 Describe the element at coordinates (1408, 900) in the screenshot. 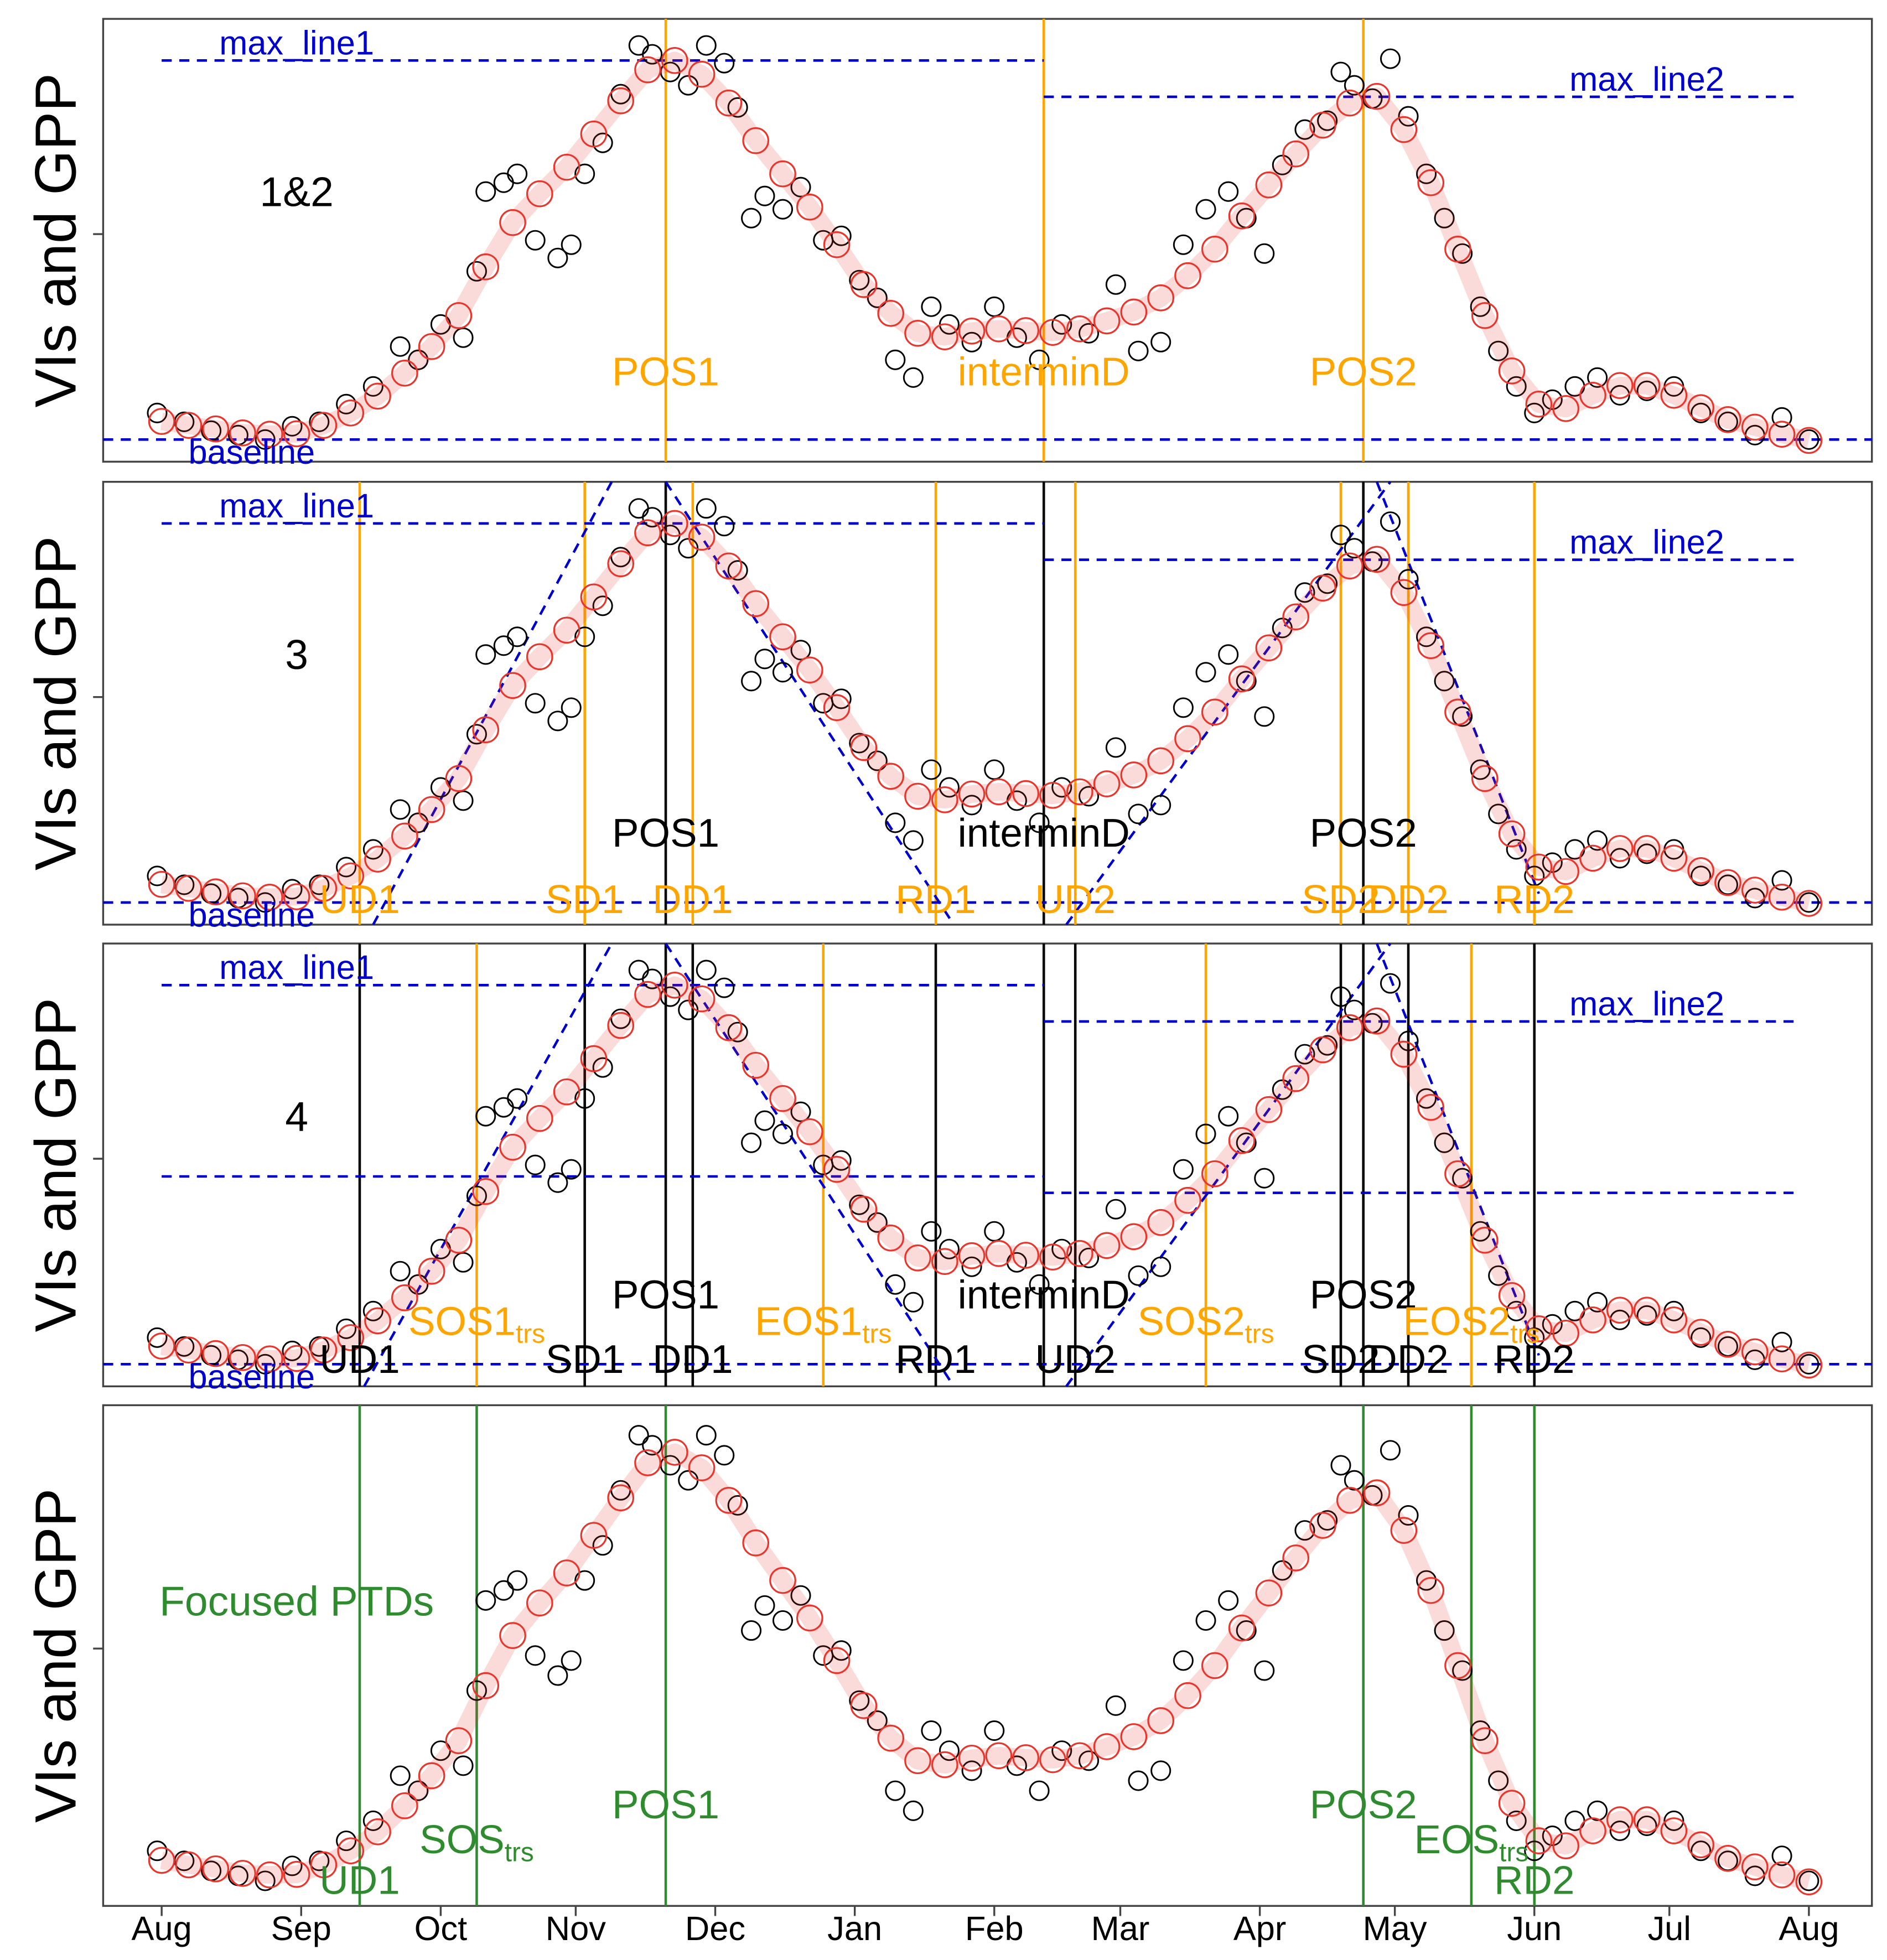

I see `ptd-label: DD2` at that location.